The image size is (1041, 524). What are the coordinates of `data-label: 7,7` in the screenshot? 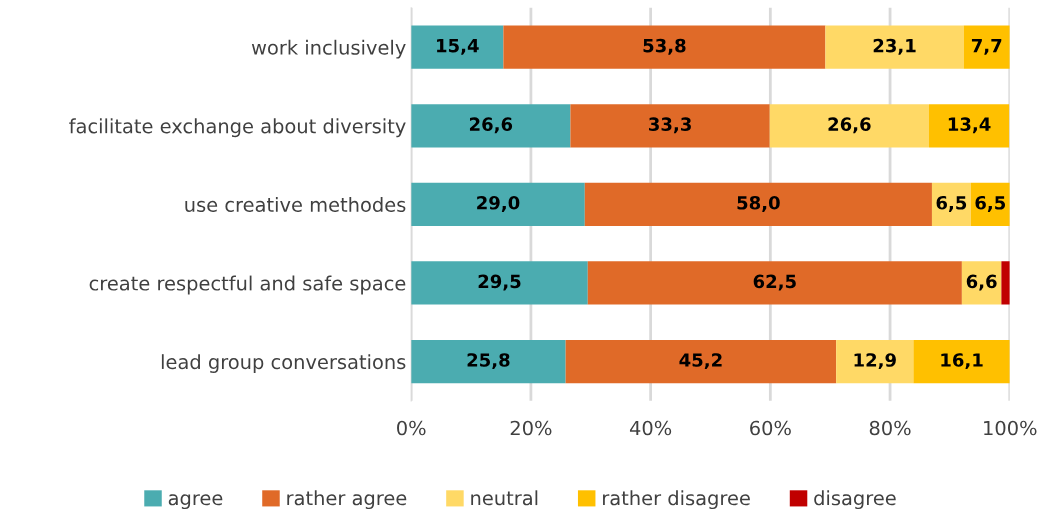 It's located at (986, 46).